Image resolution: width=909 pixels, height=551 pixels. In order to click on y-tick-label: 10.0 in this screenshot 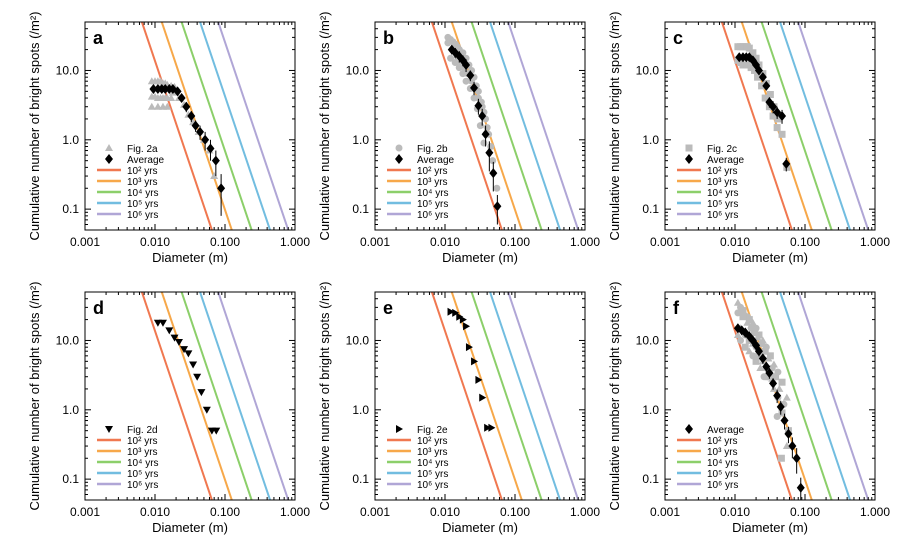, I will do `click(358, 70)`.